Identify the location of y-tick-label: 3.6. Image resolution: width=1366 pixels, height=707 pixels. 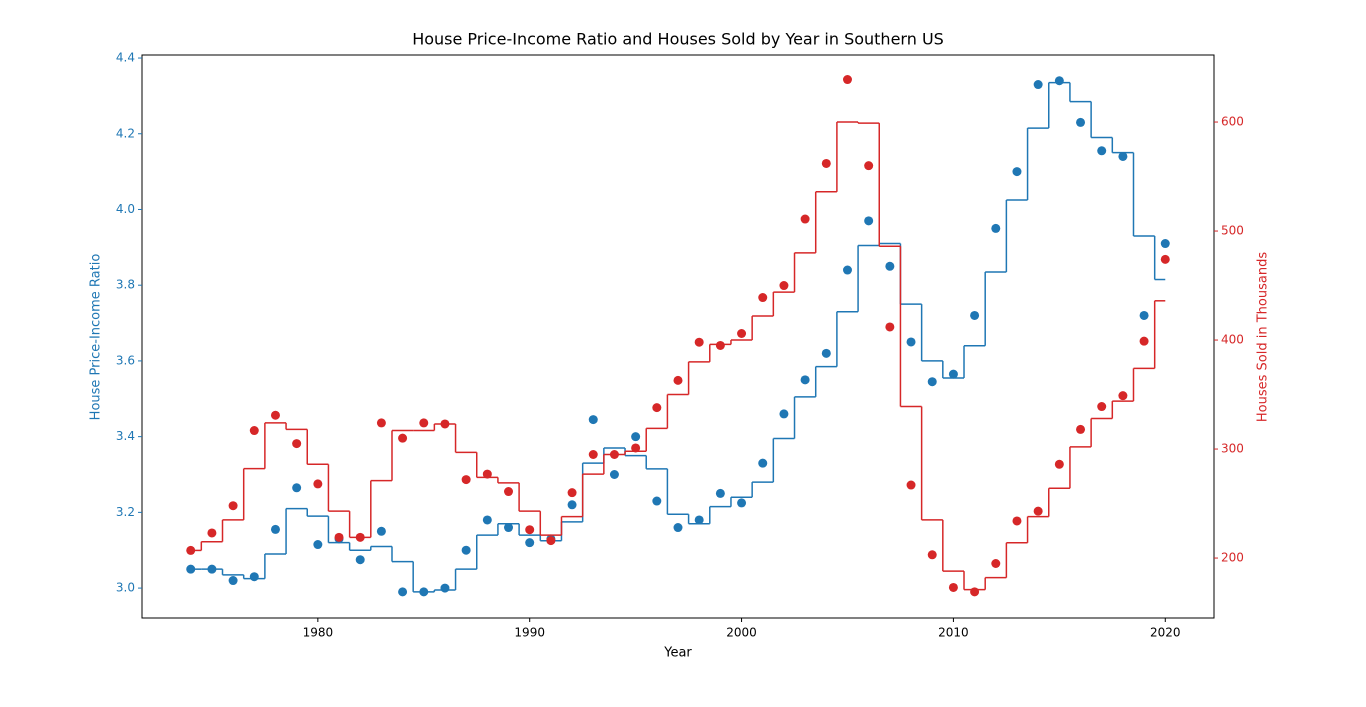
(125, 360).